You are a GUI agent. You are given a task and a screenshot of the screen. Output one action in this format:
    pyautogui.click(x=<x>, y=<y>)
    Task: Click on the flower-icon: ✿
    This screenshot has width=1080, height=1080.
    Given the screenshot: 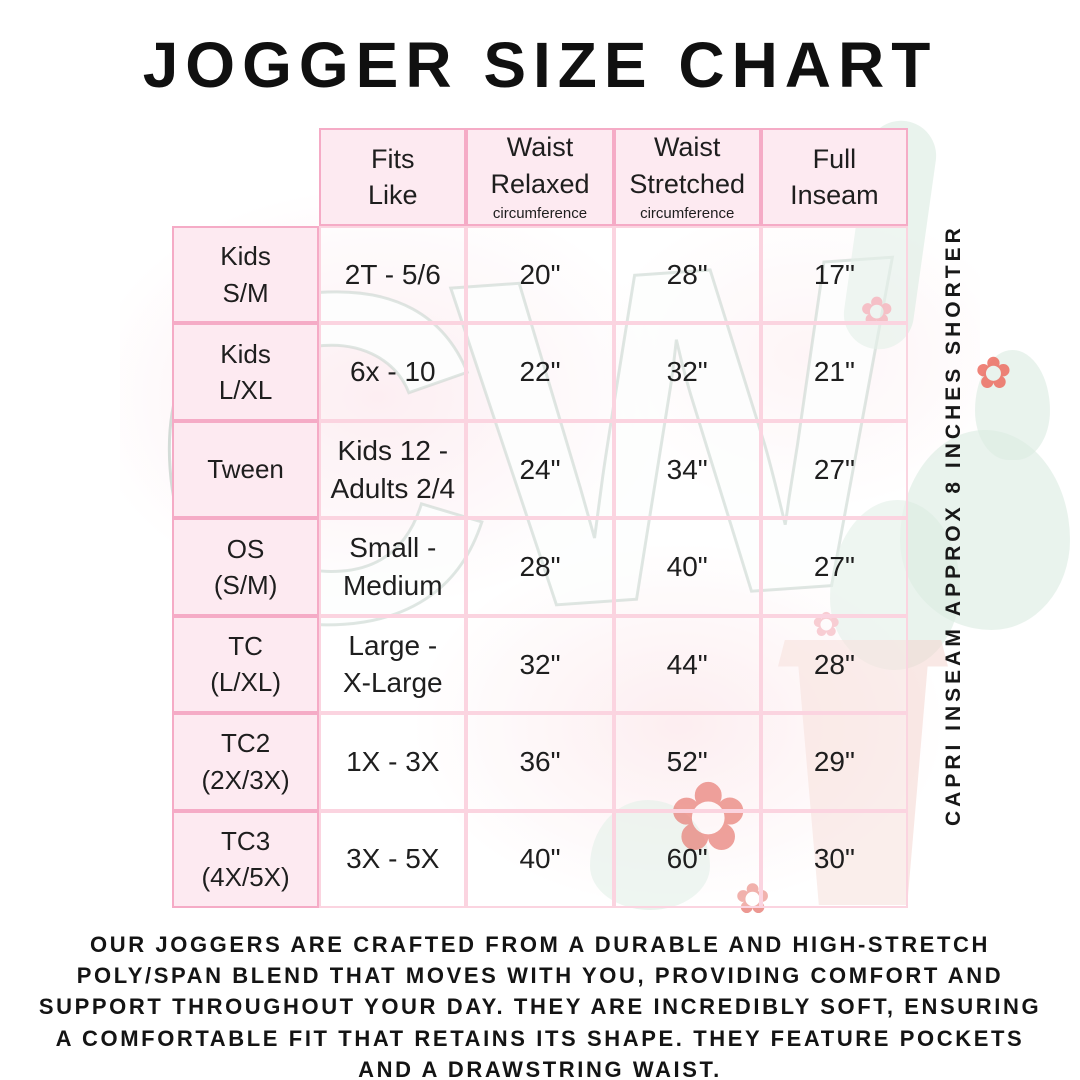 What is the action you would take?
    pyautogui.click(x=993, y=373)
    